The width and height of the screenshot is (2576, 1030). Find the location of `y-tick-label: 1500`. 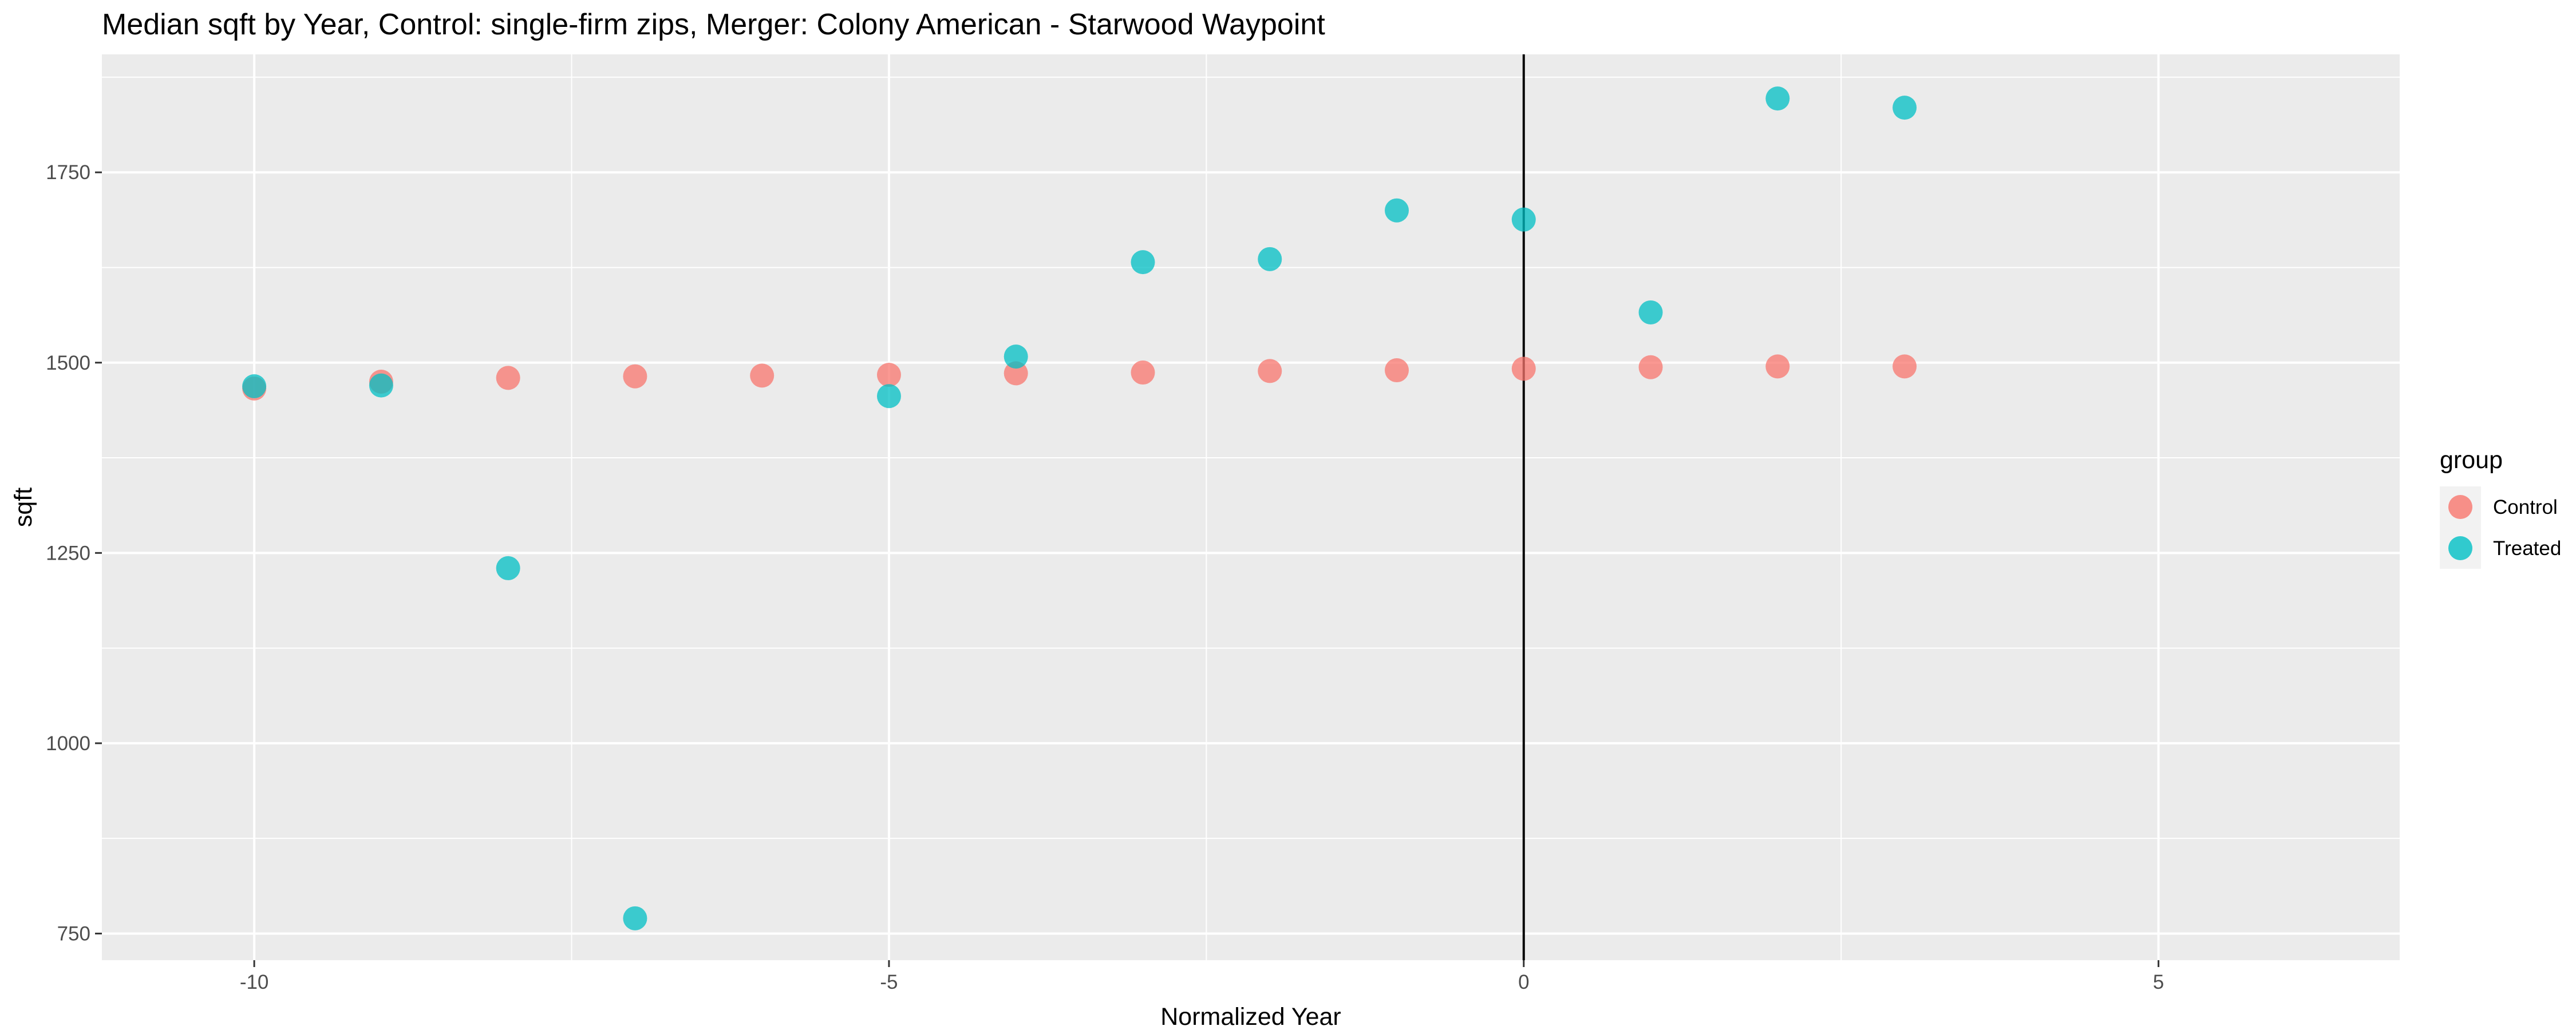

y-tick-label: 1500 is located at coordinates (68, 363).